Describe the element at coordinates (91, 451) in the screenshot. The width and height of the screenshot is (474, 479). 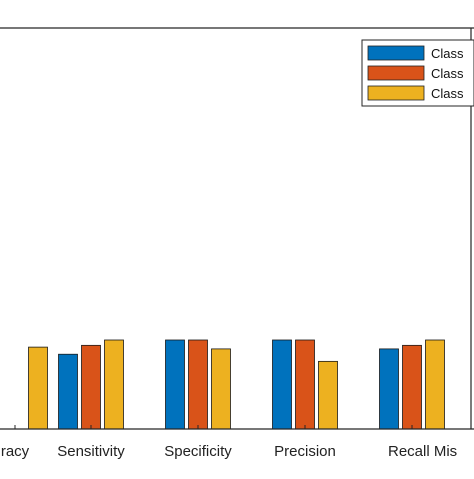
I see `x-tick-label-sensitivity: Sensitivity` at that location.